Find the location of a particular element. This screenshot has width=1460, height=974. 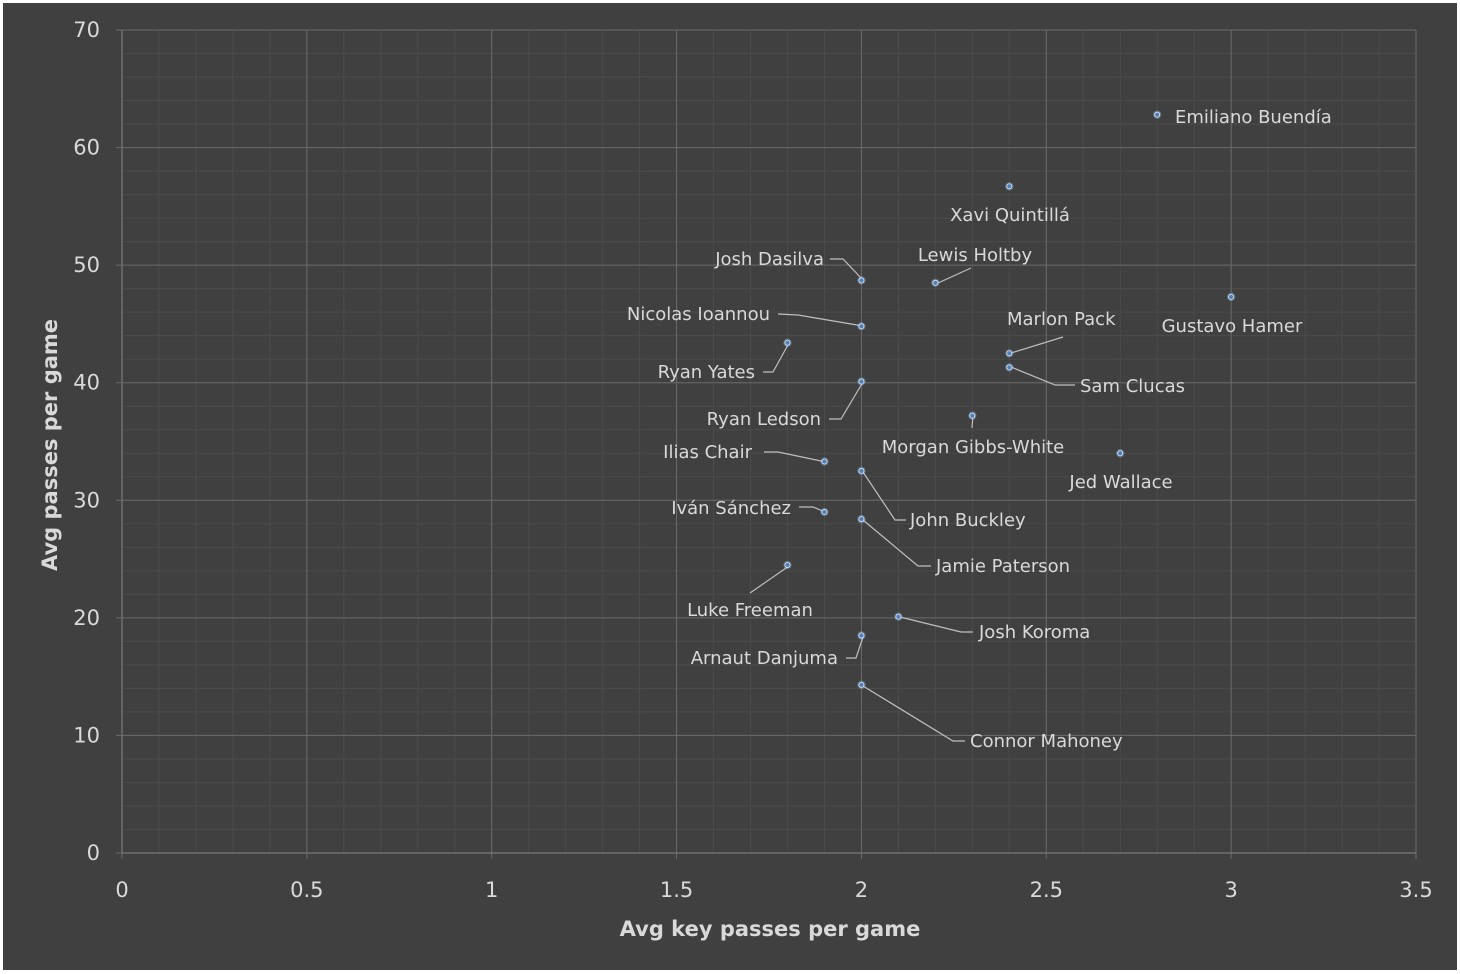

data-label: Sam Clucas is located at coordinates (1132, 386).